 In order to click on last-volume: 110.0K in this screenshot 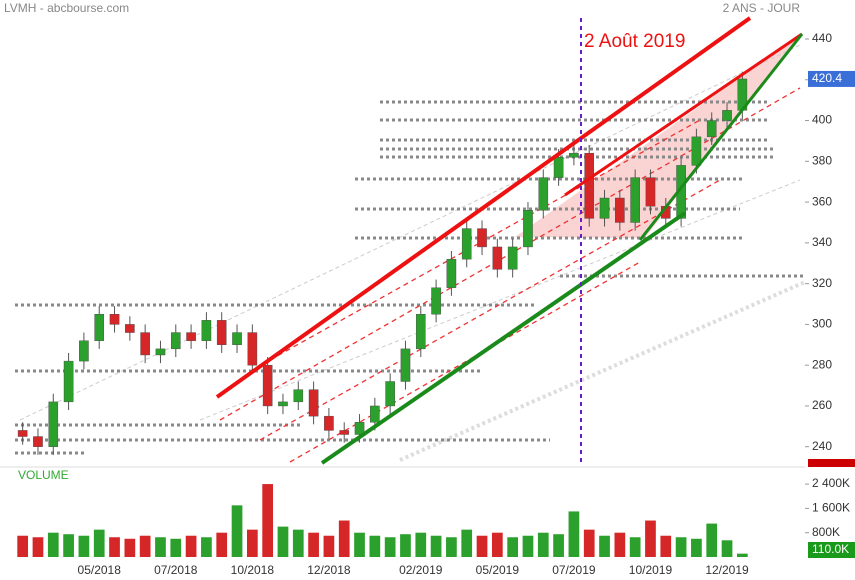, I will do `click(830, 549)`.